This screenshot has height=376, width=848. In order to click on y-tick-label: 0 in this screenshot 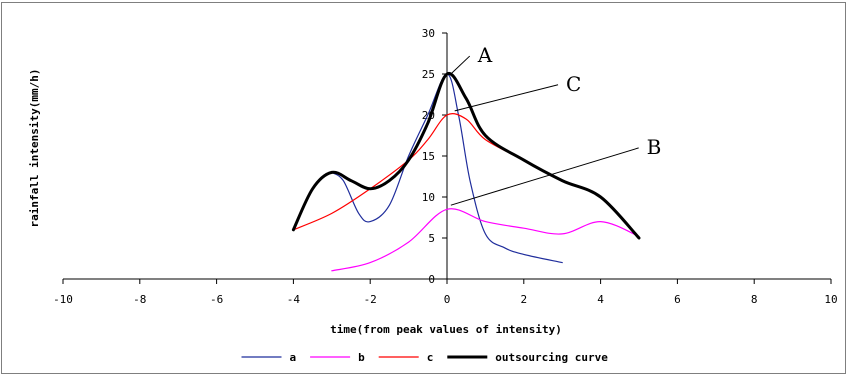, I will do `click(431, 279)`.